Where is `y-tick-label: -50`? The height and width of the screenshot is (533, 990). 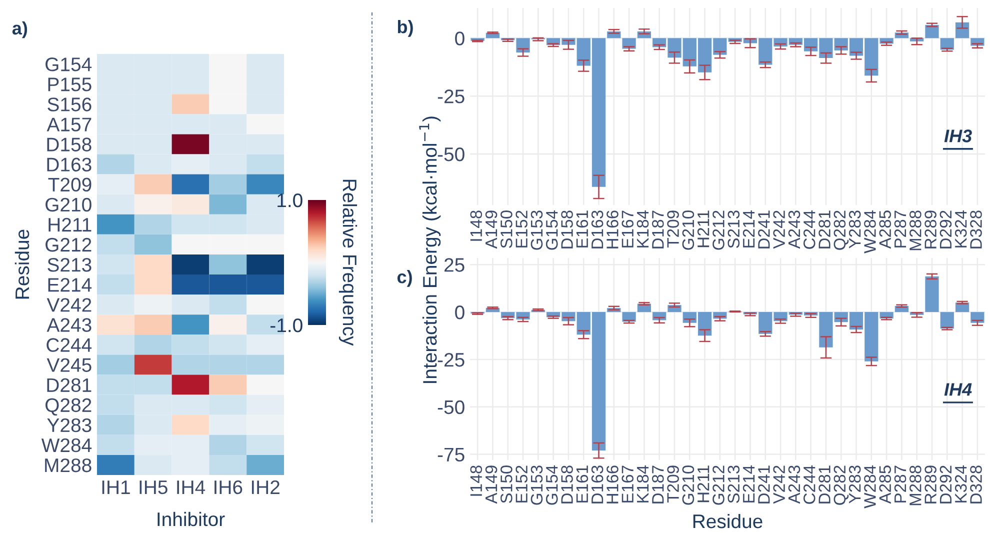 y-tick-label: -50 is located at coordinates (451, 407).